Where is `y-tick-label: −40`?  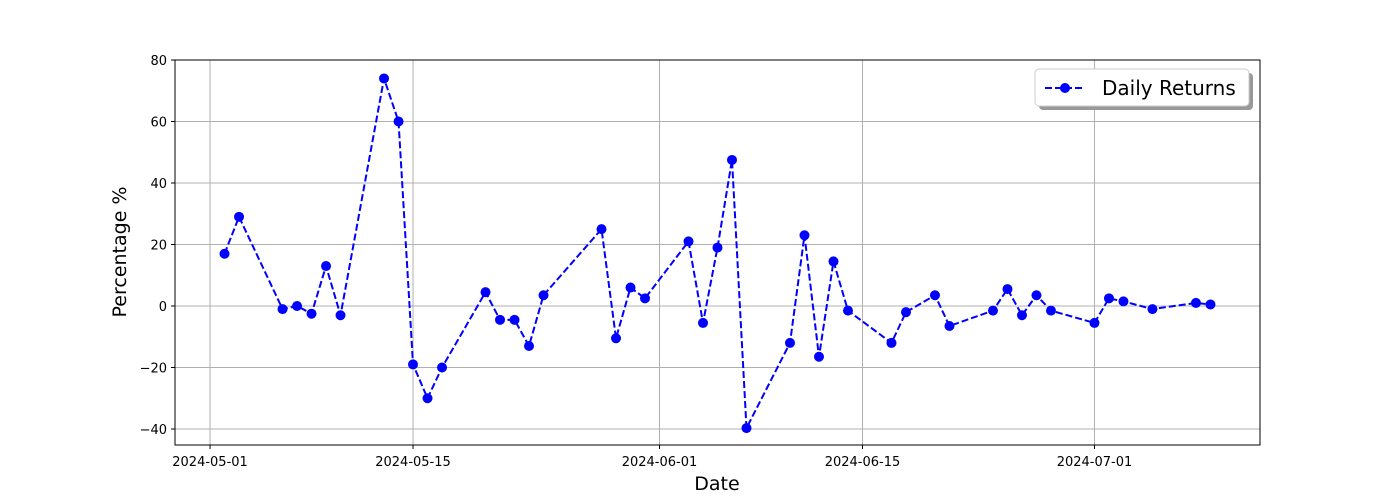
y-tick-label: −40 is located at coordinates (153, 430).